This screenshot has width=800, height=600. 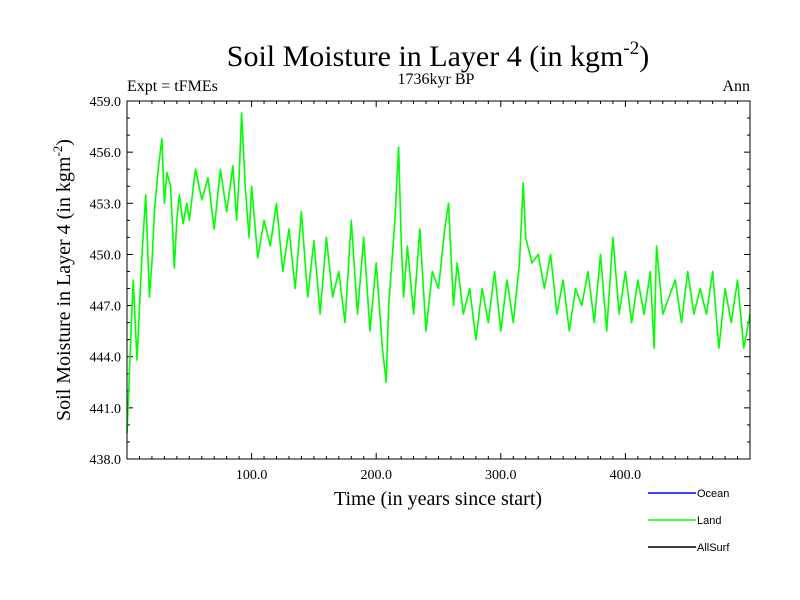 What do you see at coordinates (64, 142) in the screenshot?
I see `y-axis-label-end: )` at bounding box center [64, 142].